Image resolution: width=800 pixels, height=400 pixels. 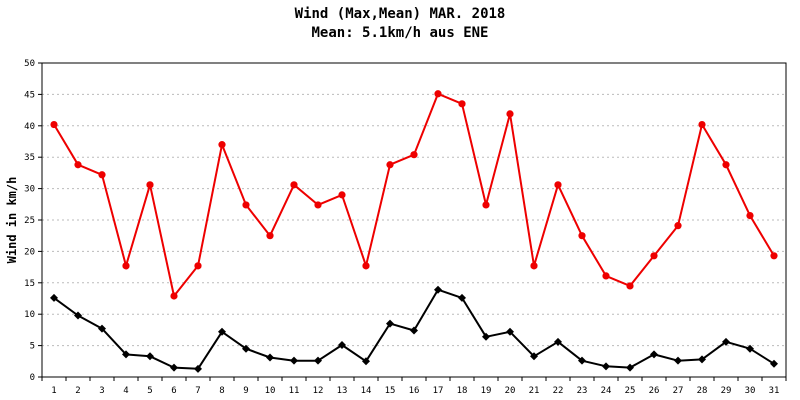 What do you see at coordinates (125, 391) in the screenshot?
I see `x-tick-label: 4` at bounding box center [125, 391].